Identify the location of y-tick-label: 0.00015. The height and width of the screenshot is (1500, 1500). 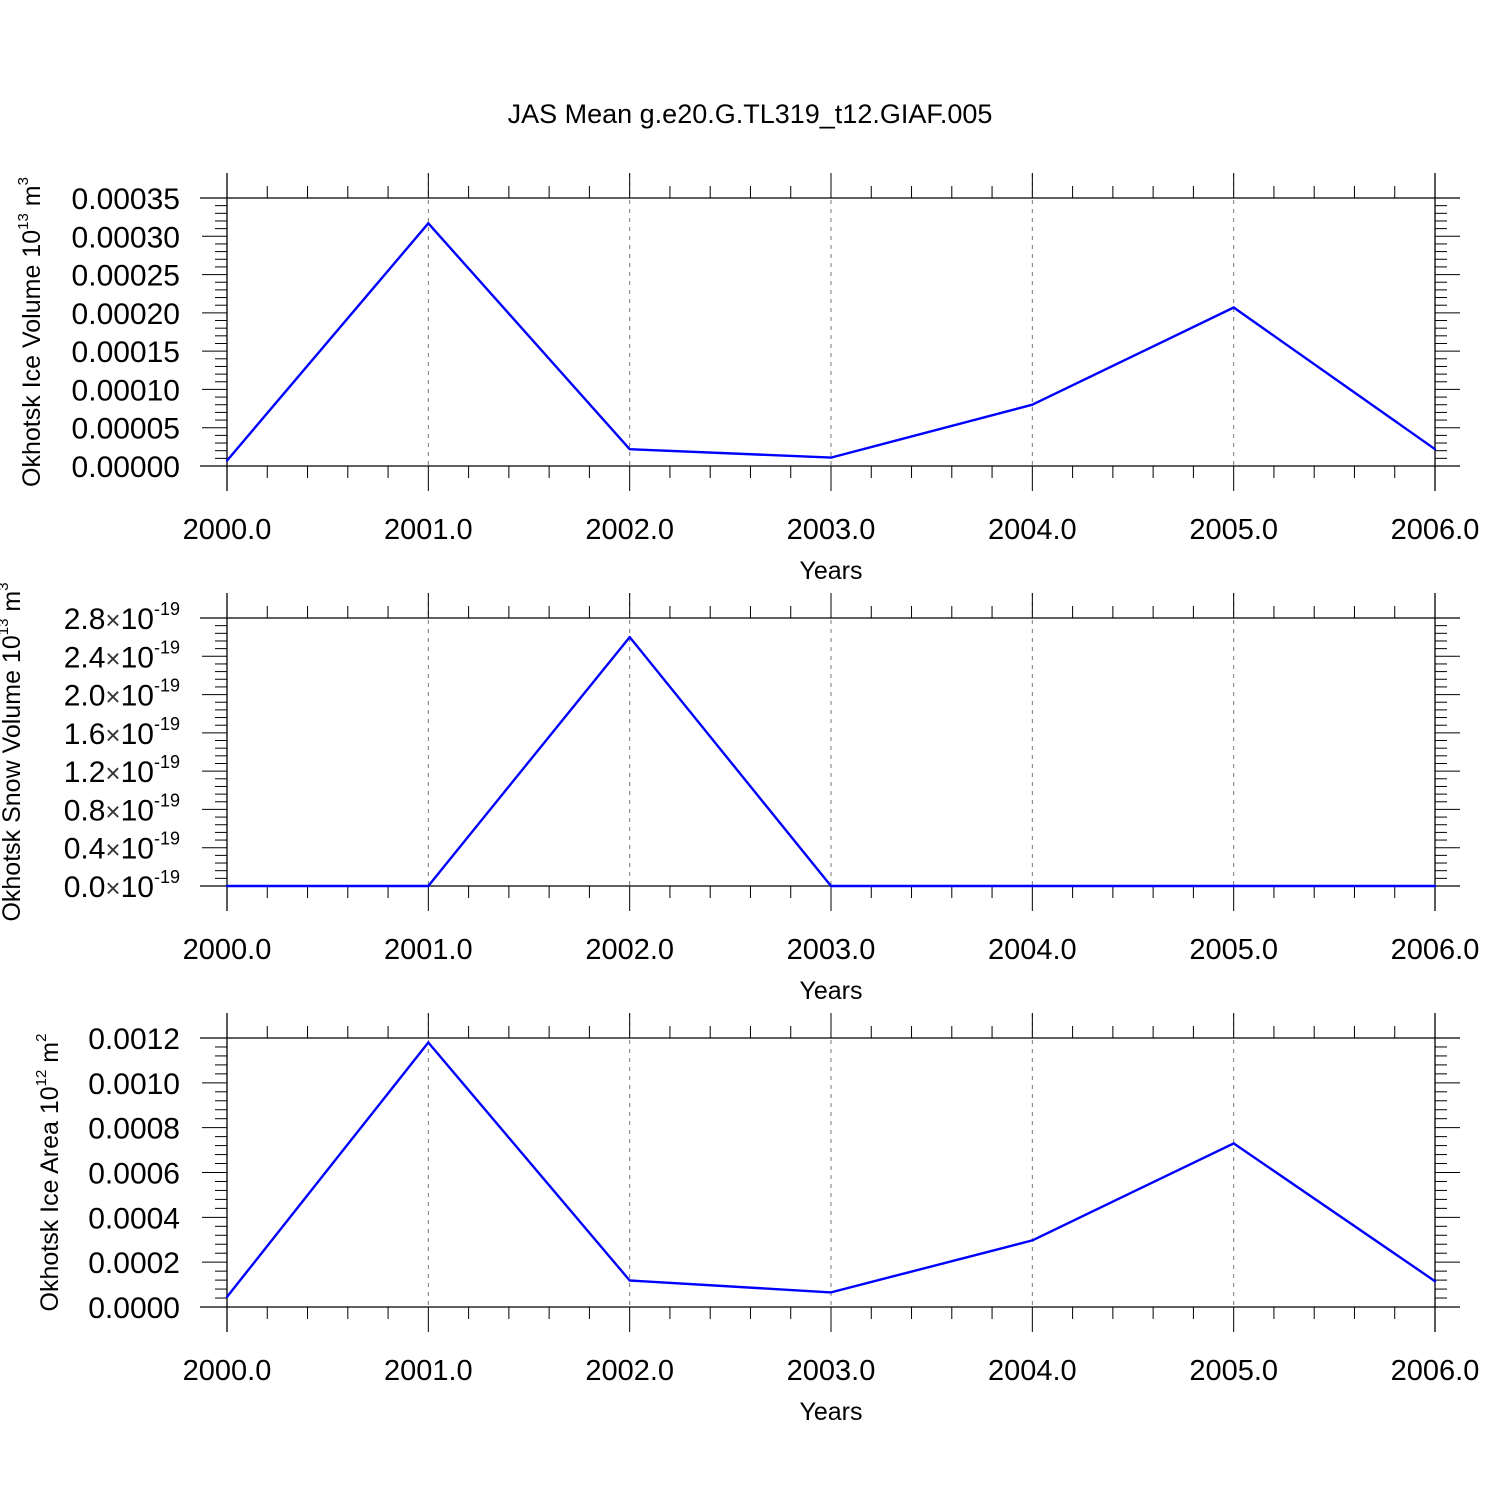
(126, 352).